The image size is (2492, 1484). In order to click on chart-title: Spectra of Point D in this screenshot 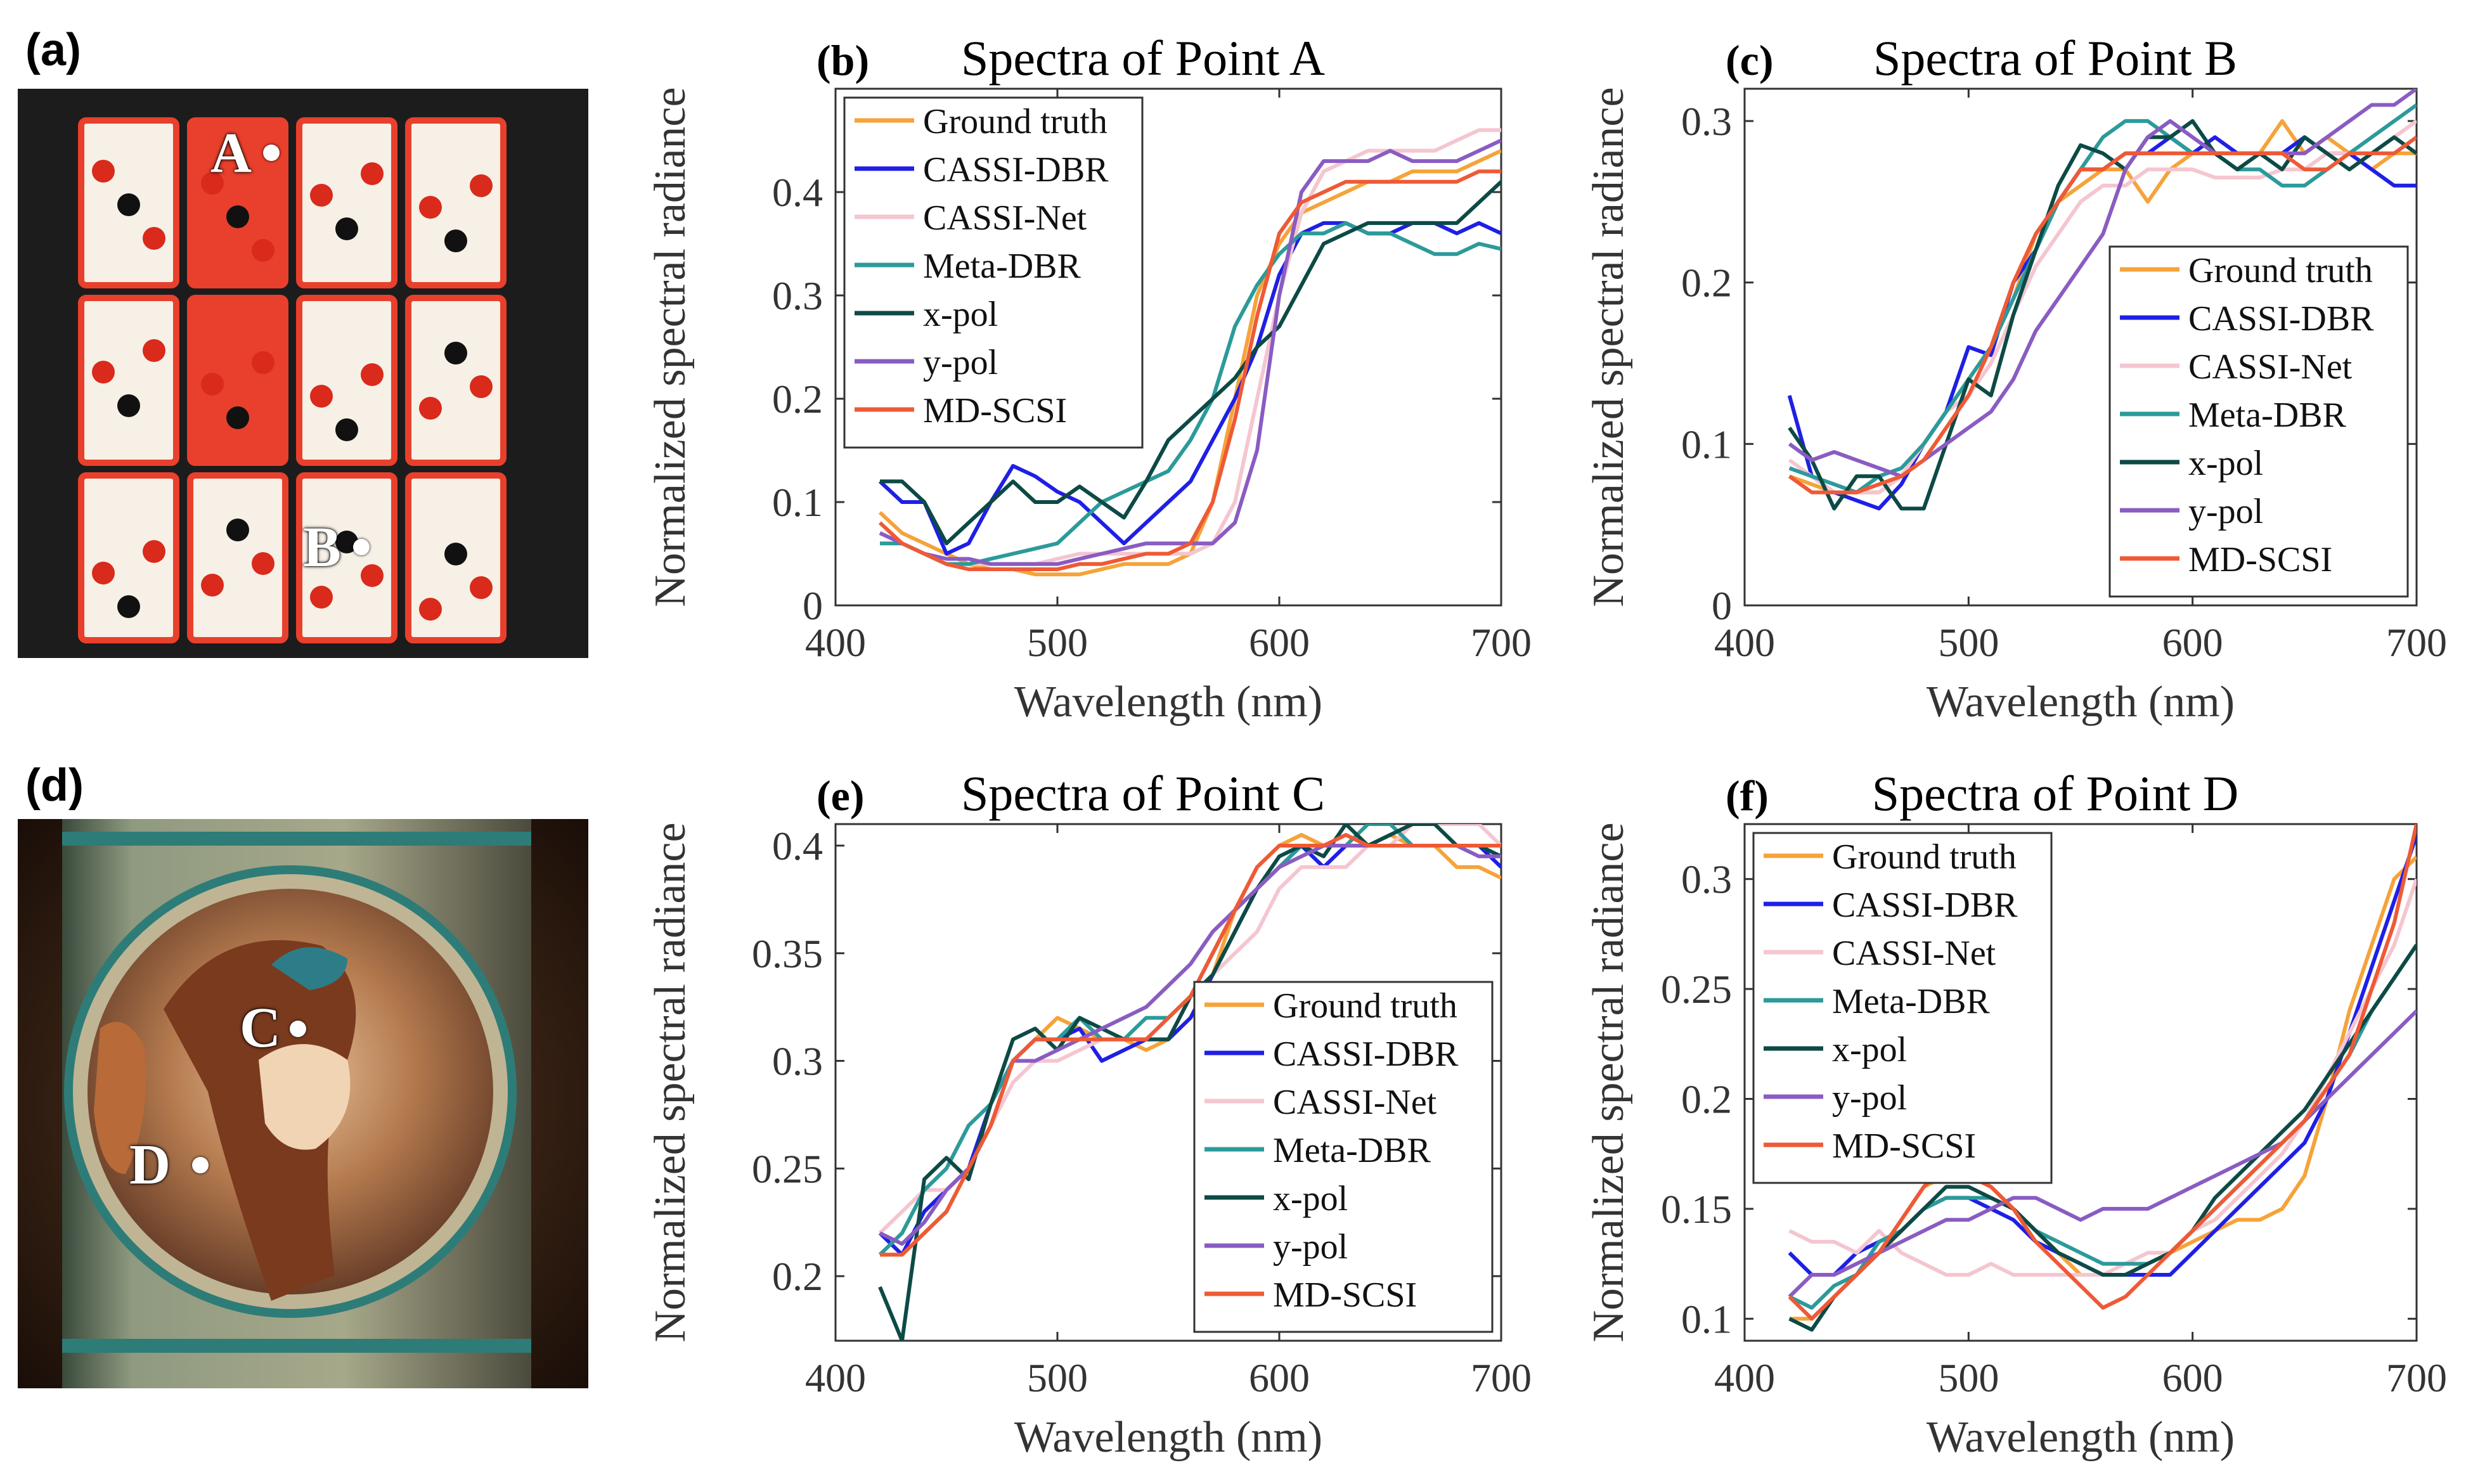, I will do `click(2055, 793)`.